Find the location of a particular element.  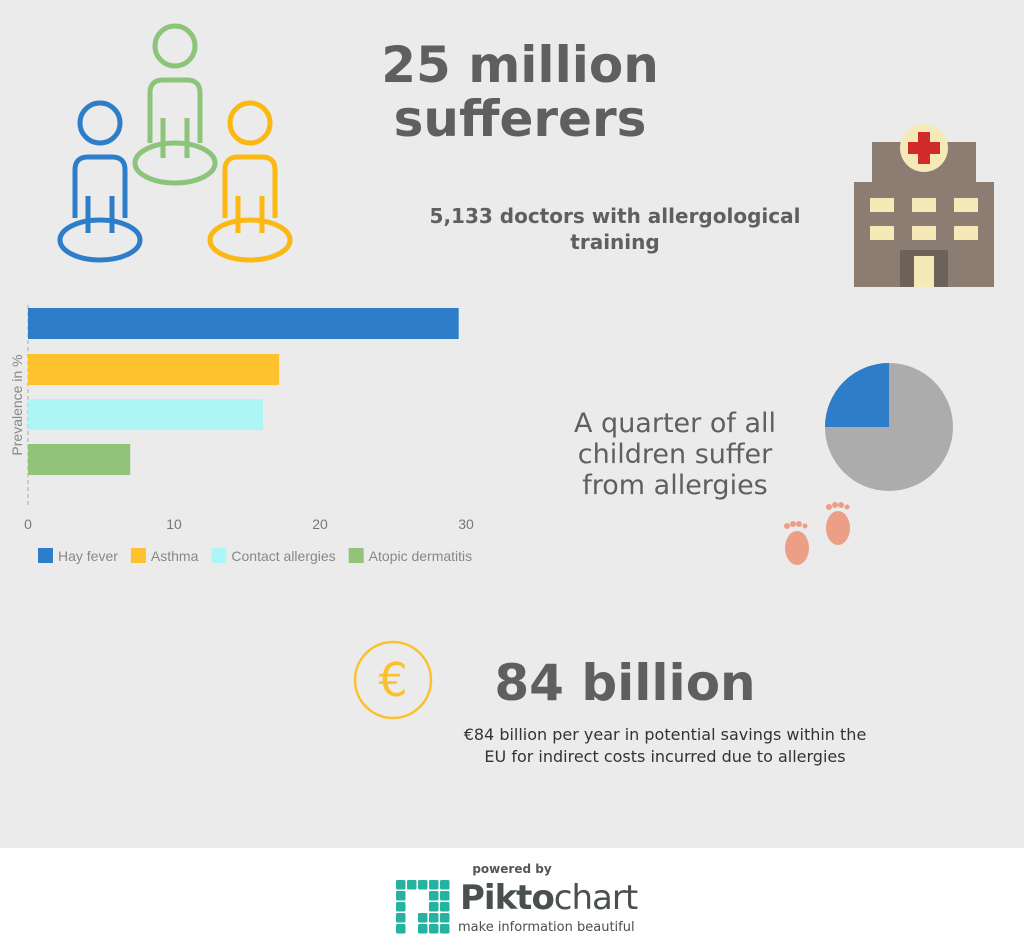

headline-line1: 25 million is located at coordinates (520, 65).